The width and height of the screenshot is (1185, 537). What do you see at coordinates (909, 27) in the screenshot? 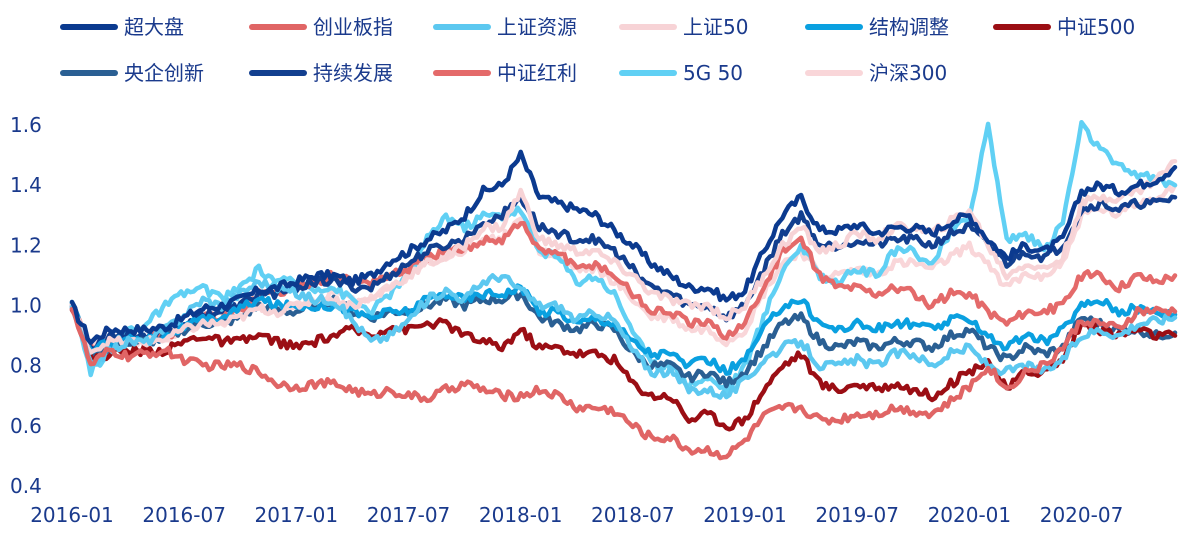
I see `legend-label: 结构调整` at bounding box center [909, 27].